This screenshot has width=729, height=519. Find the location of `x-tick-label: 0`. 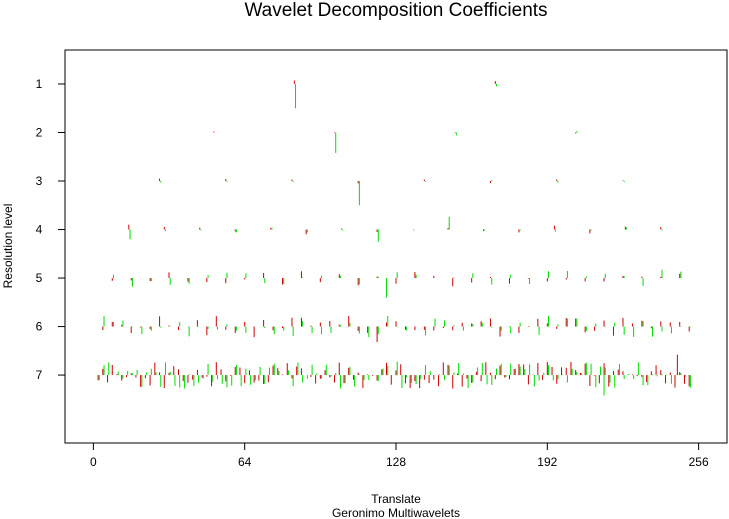

x-tick-label: 0 is located at coordinates (93, 462).